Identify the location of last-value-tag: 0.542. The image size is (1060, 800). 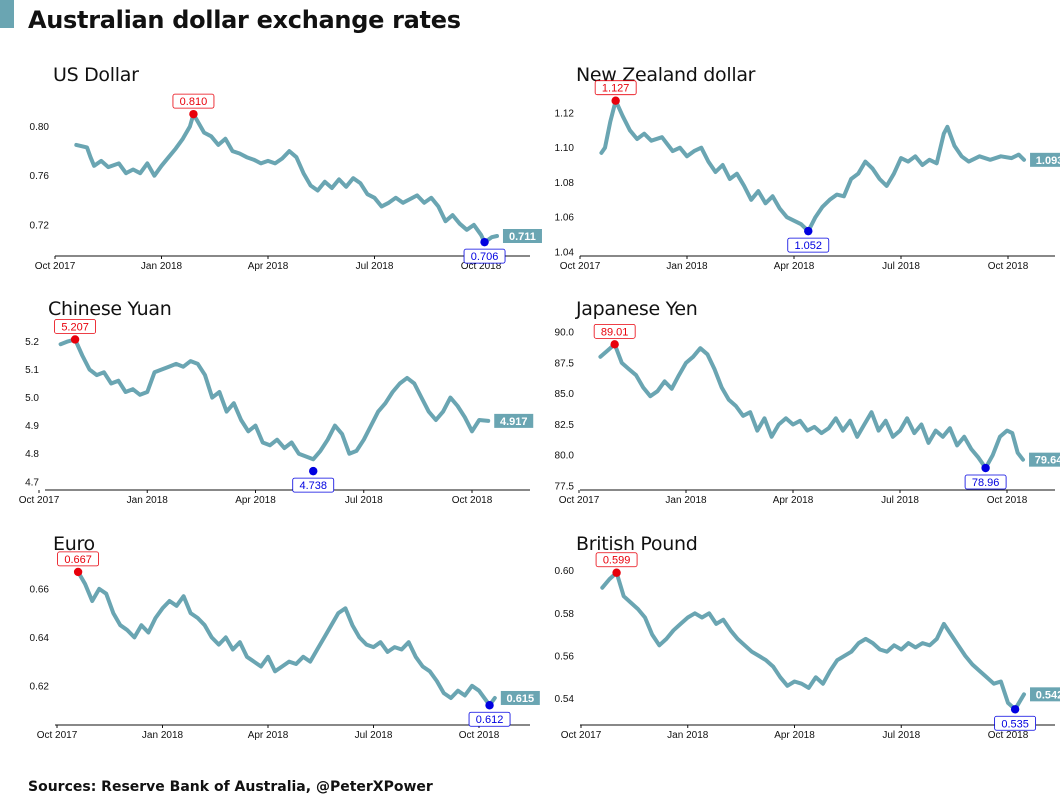
(1045, 694).